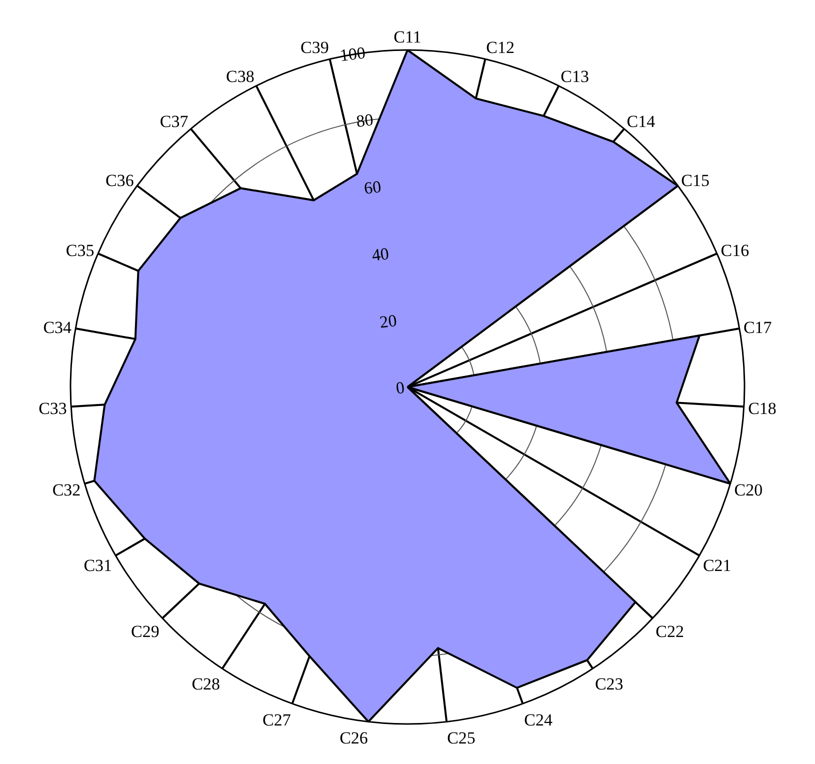 The image size is (815, 764). What do you see at coordinates (277, 720) in the screenshot?
I see `spoke-label: C27` at bounding box center [277, 720].